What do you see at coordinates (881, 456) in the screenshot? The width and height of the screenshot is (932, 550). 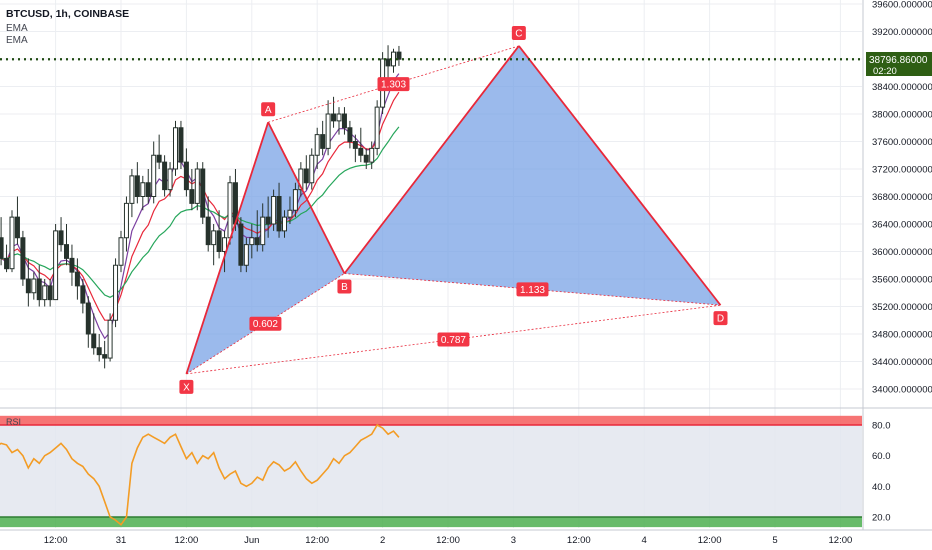 I see `rsi-tick-label: 60.0` at bounding box center [881, 456].